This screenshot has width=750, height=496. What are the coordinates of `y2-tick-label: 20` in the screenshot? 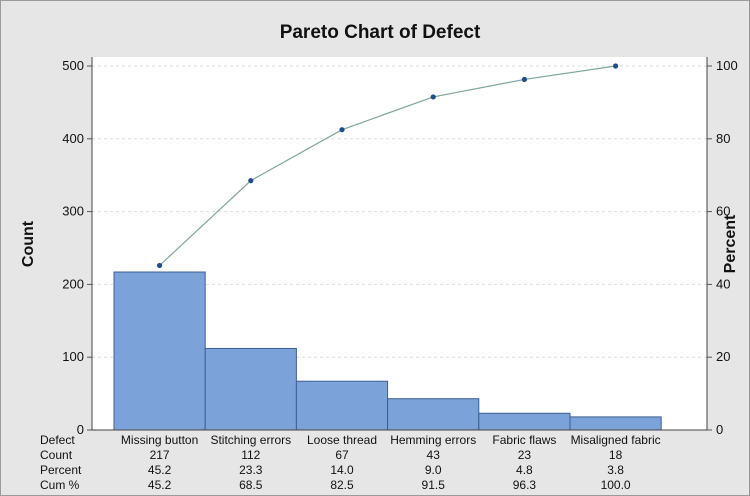 It's located at (723, 356).